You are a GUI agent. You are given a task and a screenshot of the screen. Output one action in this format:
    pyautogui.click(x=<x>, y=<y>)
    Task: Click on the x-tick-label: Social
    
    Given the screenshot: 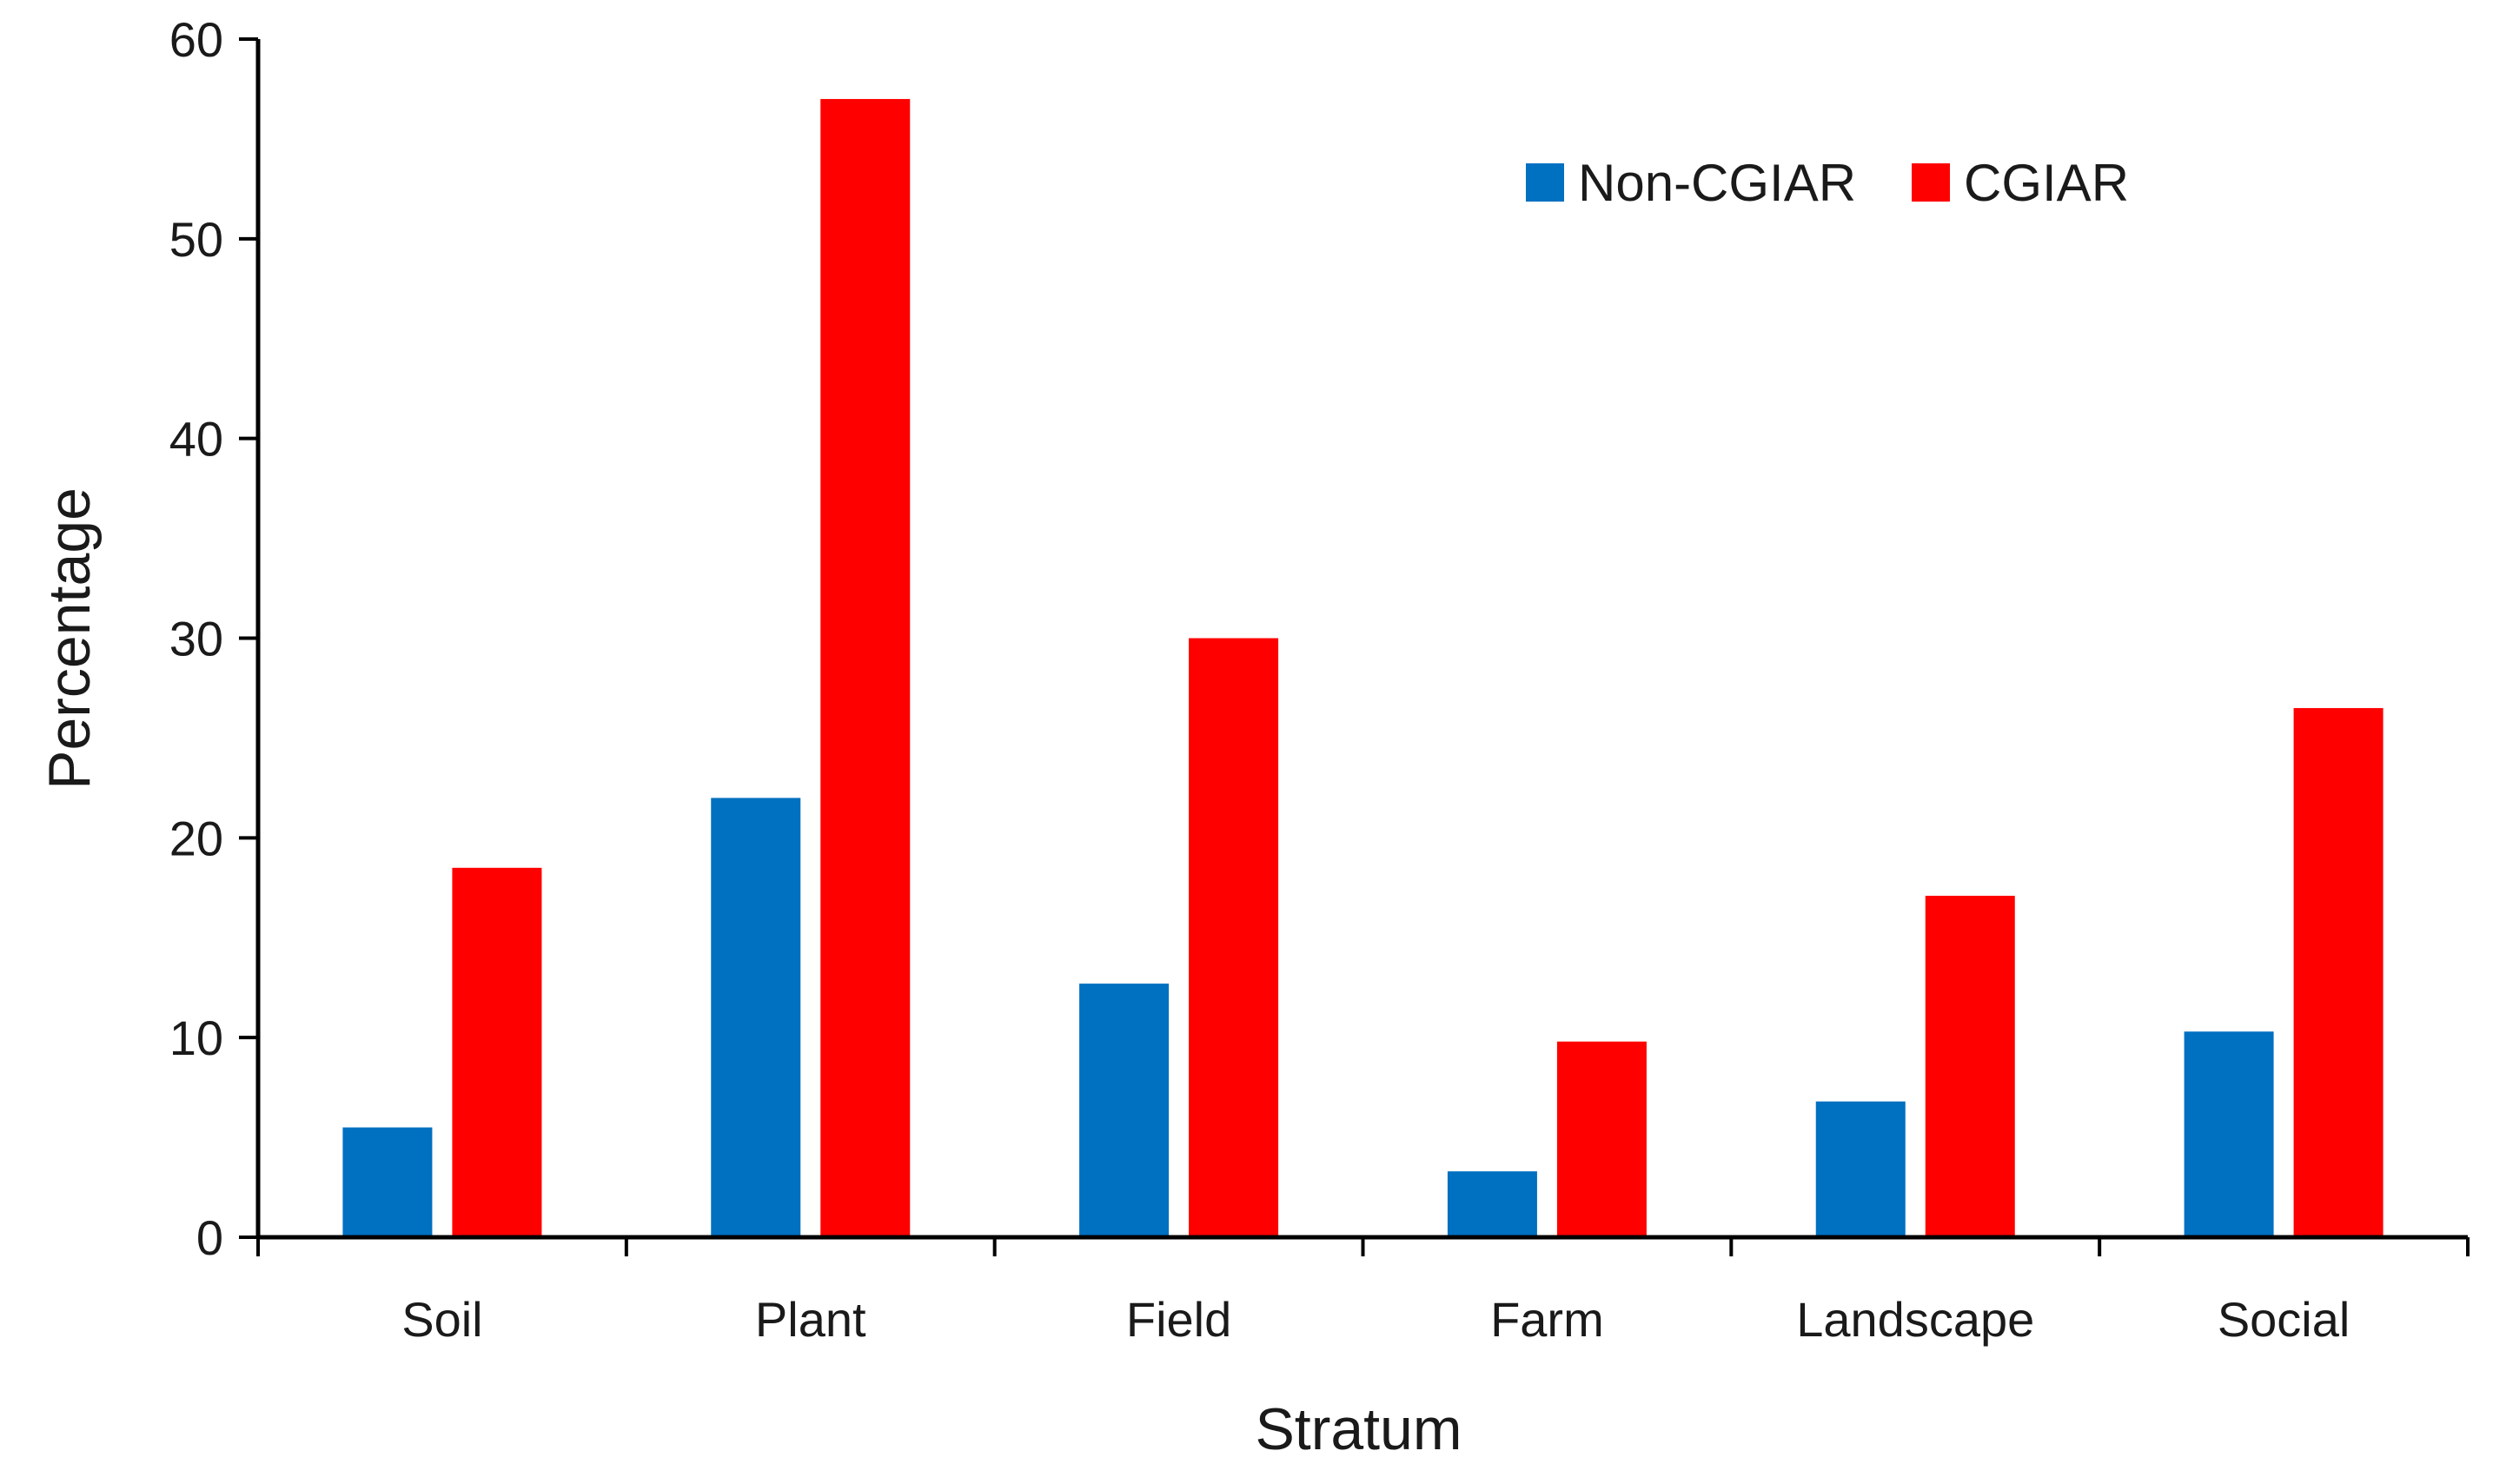 What is the action you would take?
    pyautogui.click(x=2284, y=1319)
    